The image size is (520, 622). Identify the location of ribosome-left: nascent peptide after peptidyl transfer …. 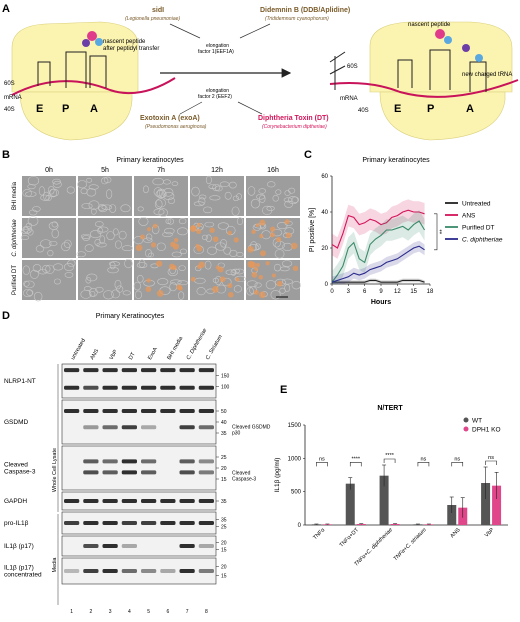
(90, 81).